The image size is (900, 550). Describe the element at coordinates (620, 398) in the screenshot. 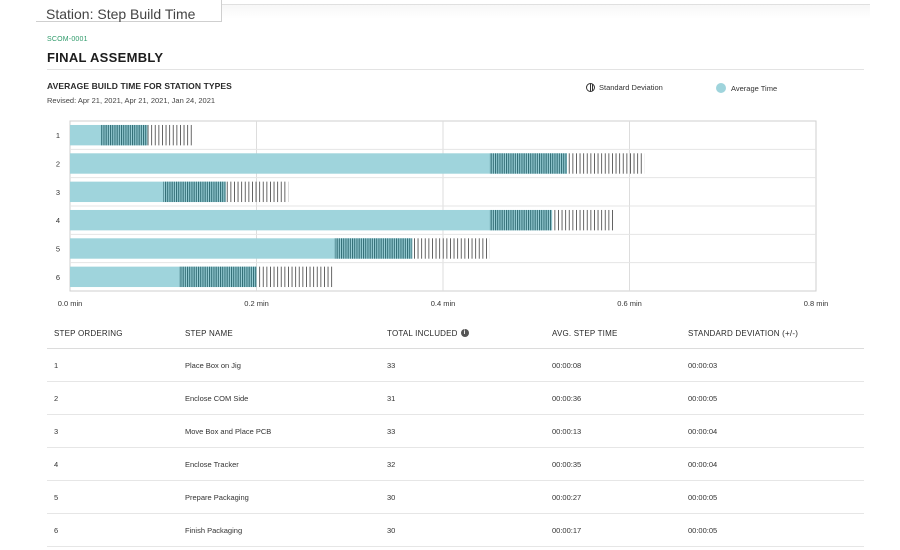

I see `cell-avg-step-time: 00:00:36` at that location.